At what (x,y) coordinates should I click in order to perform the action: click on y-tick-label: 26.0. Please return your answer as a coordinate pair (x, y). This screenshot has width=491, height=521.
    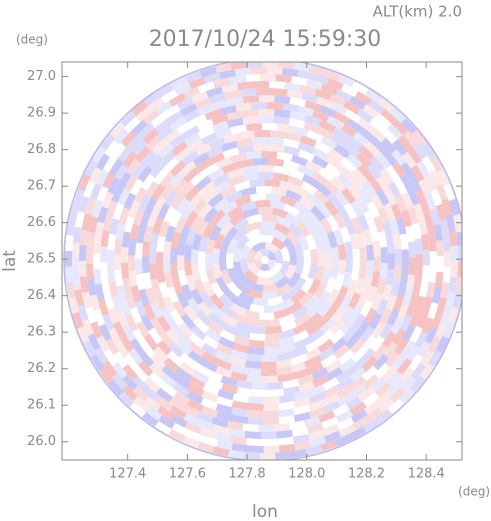
    Looking at the image, I should click on (41, 441).